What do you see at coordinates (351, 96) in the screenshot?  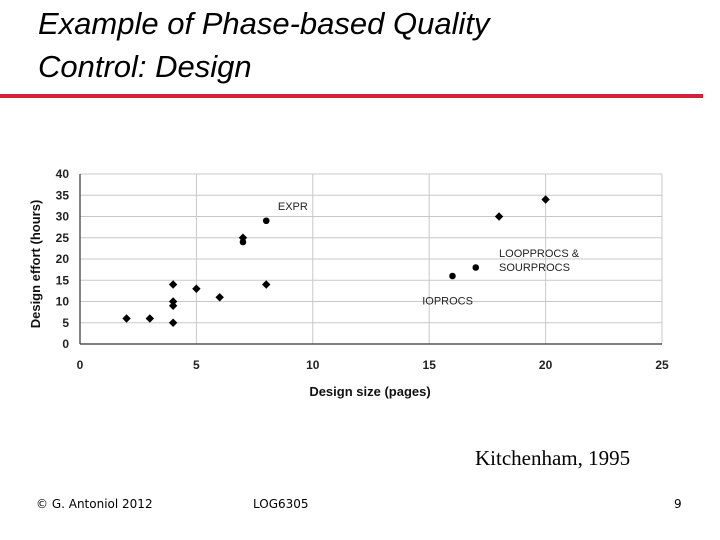 I see `title-divider` at bounding box center [351, 96].